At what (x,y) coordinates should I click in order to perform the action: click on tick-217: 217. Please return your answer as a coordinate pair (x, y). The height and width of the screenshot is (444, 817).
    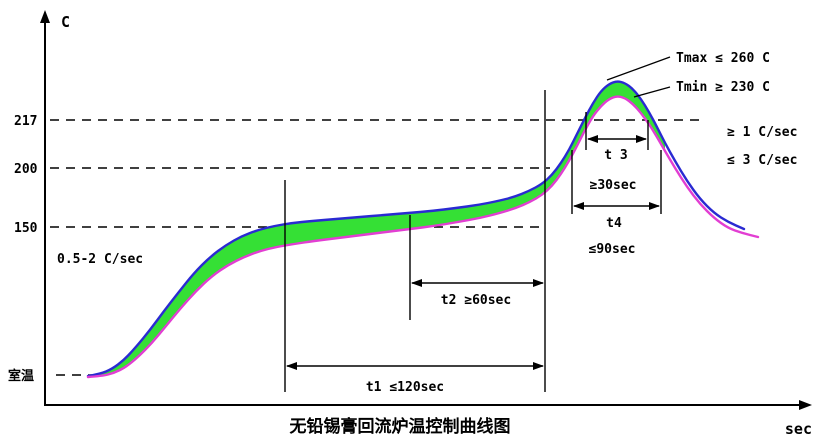
    Looking at the image, I should click on (25, 121).